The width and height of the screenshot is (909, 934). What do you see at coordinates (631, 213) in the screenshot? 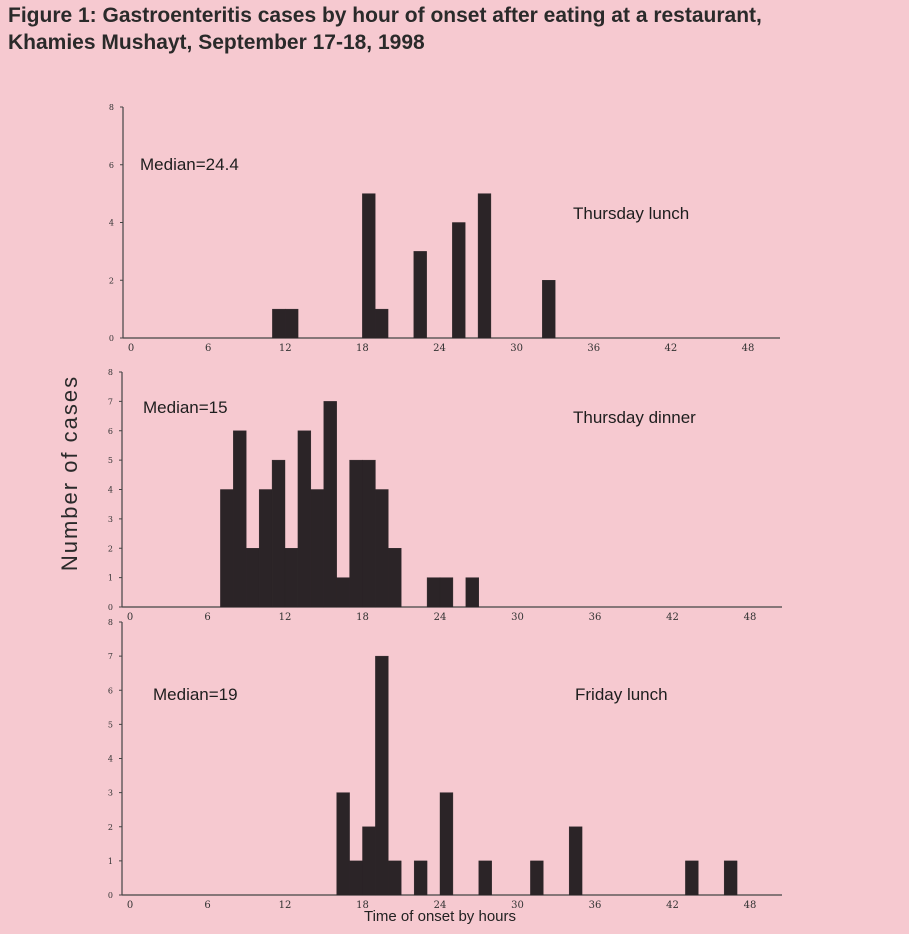
I see `panel-label: Thursday lunch` at bounding box center [631, 213].